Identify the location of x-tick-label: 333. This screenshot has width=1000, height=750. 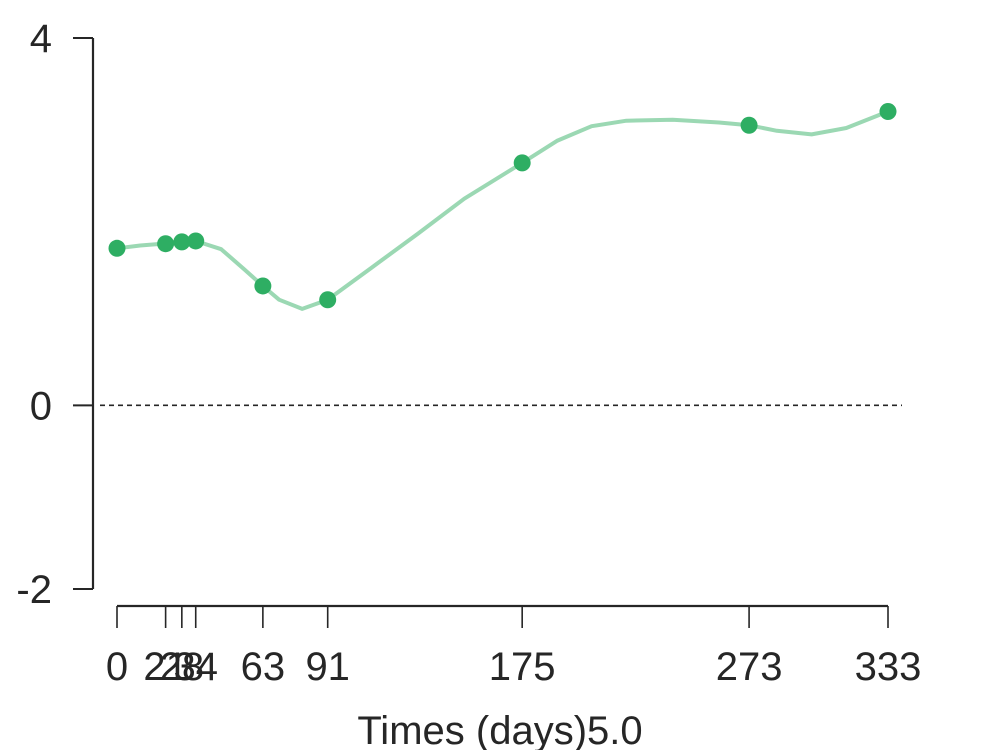
(888, 667).